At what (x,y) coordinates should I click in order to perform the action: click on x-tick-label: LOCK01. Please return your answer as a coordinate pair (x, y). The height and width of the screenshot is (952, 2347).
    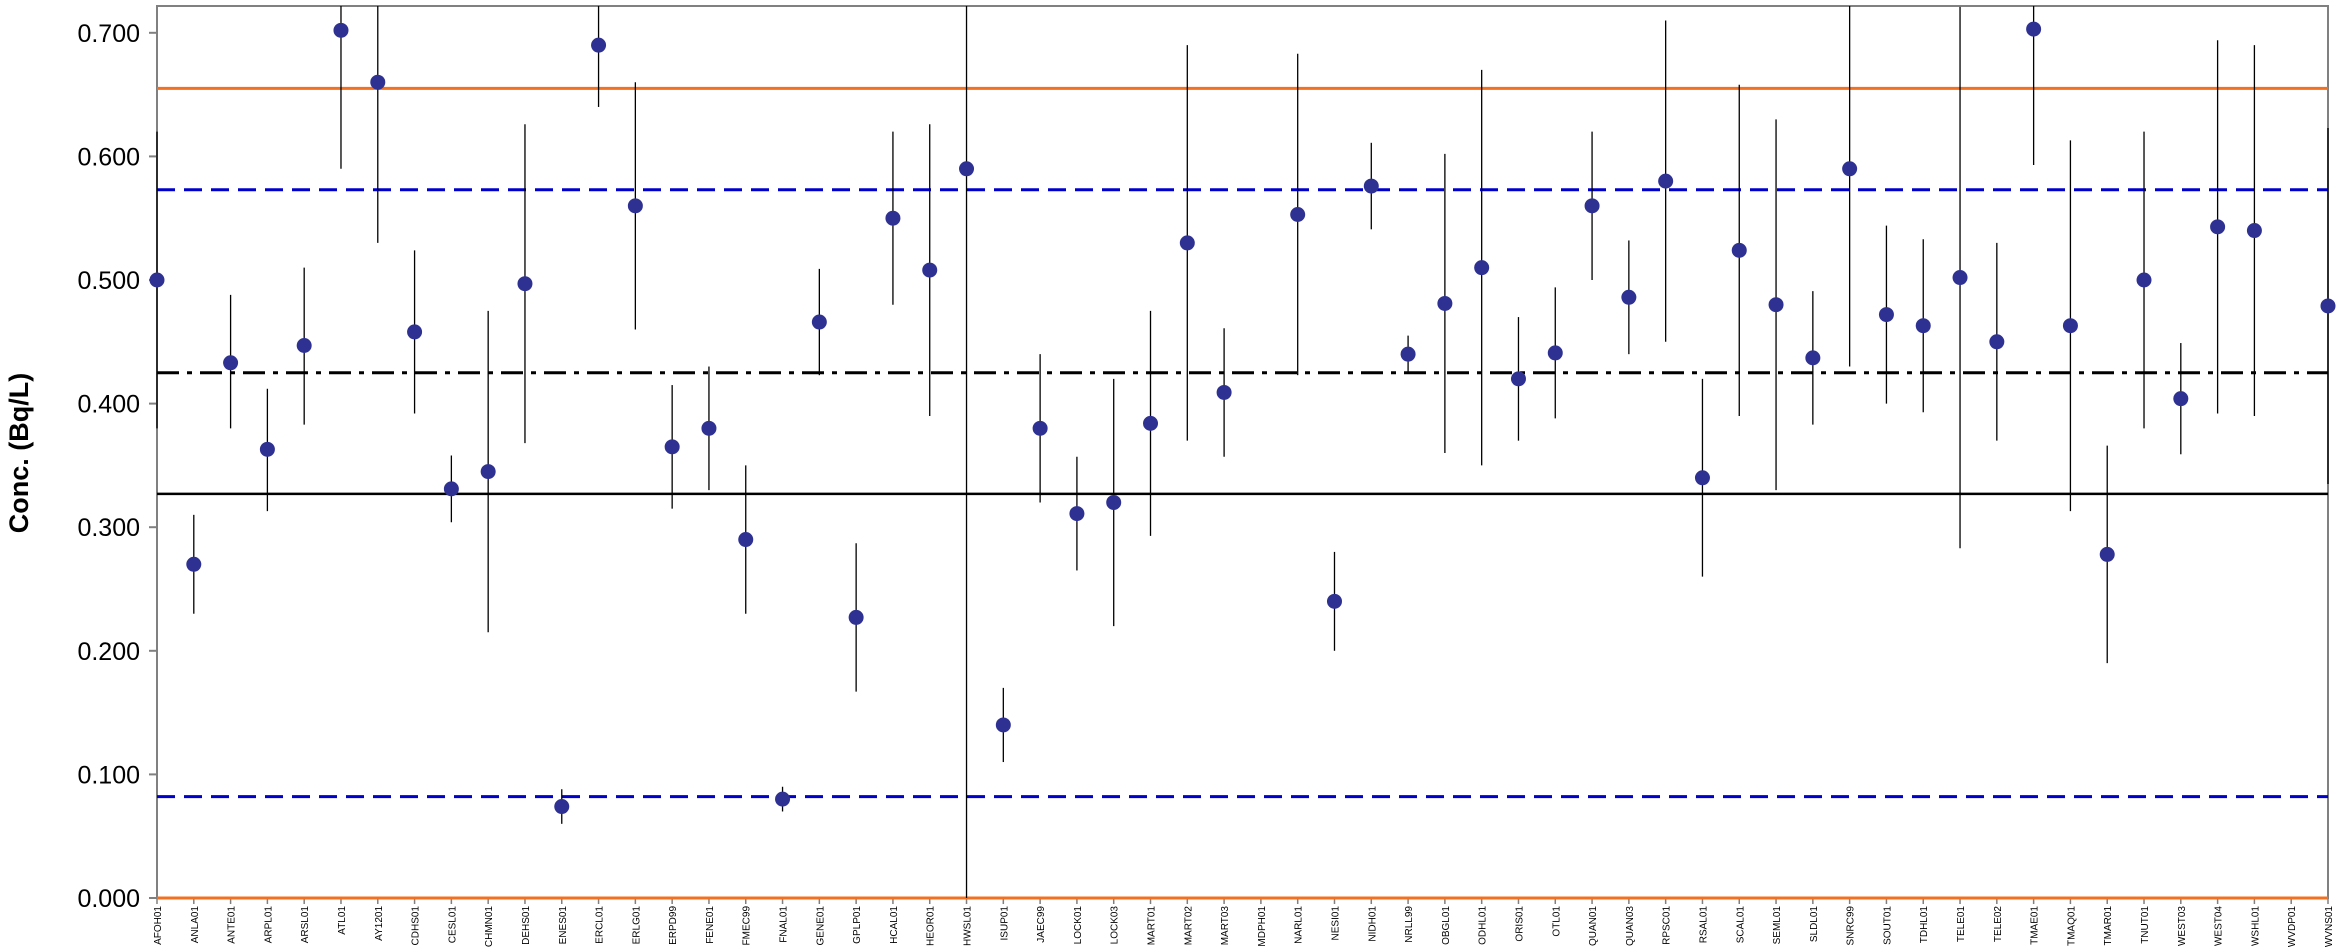
    Looking at the image, I should click on (1078, 925).